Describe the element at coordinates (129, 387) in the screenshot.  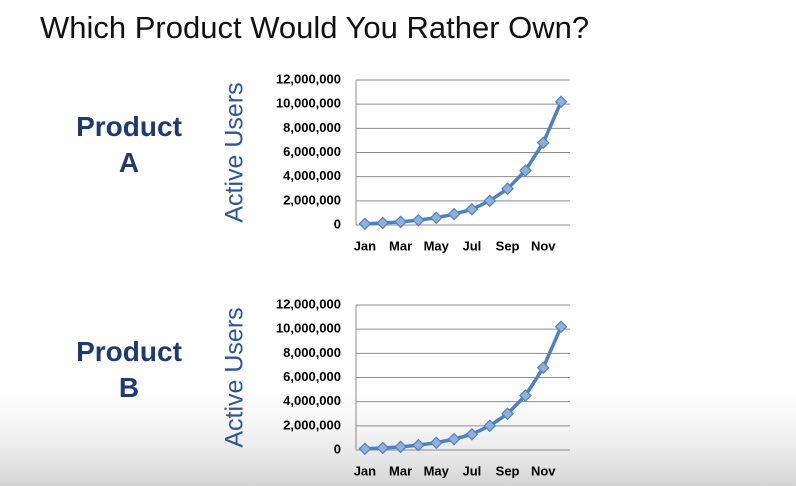
I see `product-label: B` at that location.